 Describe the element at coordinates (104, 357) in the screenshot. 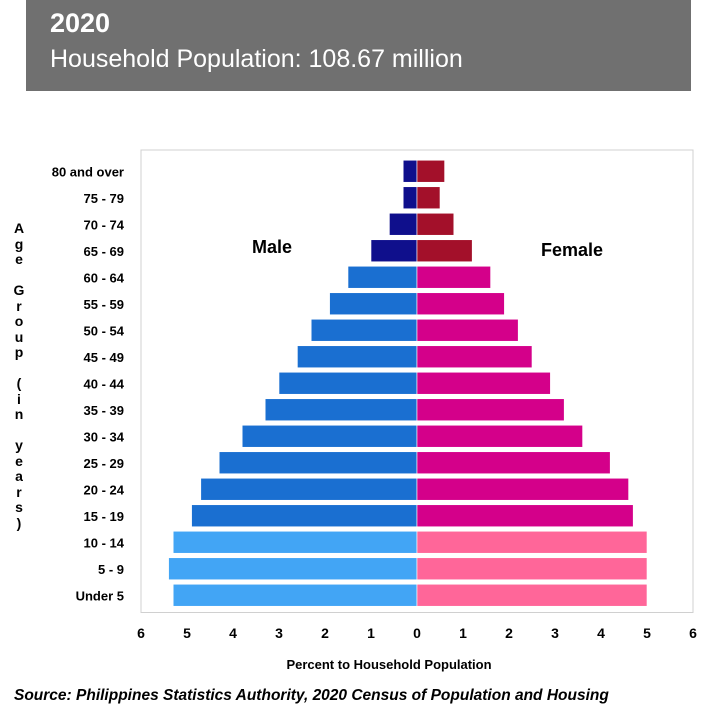

I see `y-tick-label: 45 - 49` at that location.